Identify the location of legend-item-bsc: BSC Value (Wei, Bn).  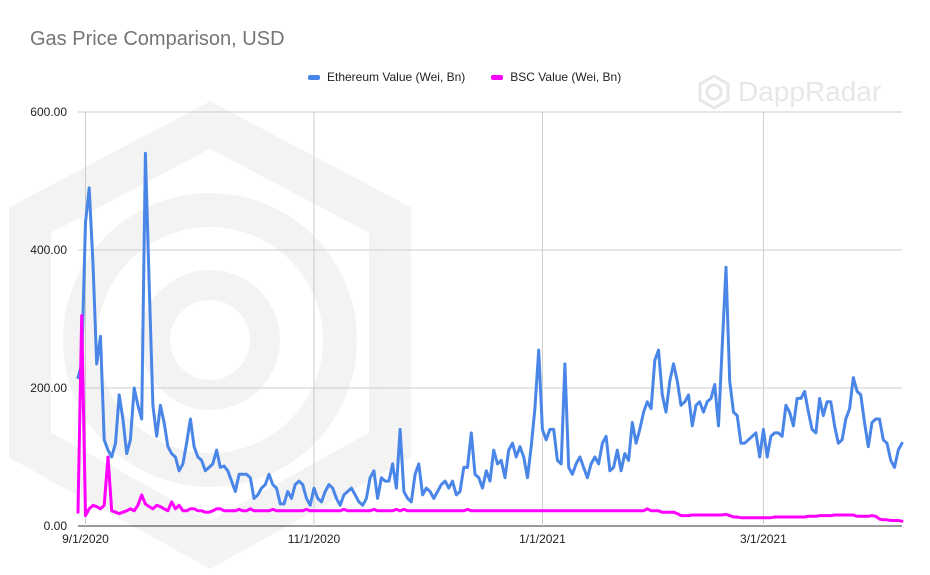
(556, 77).